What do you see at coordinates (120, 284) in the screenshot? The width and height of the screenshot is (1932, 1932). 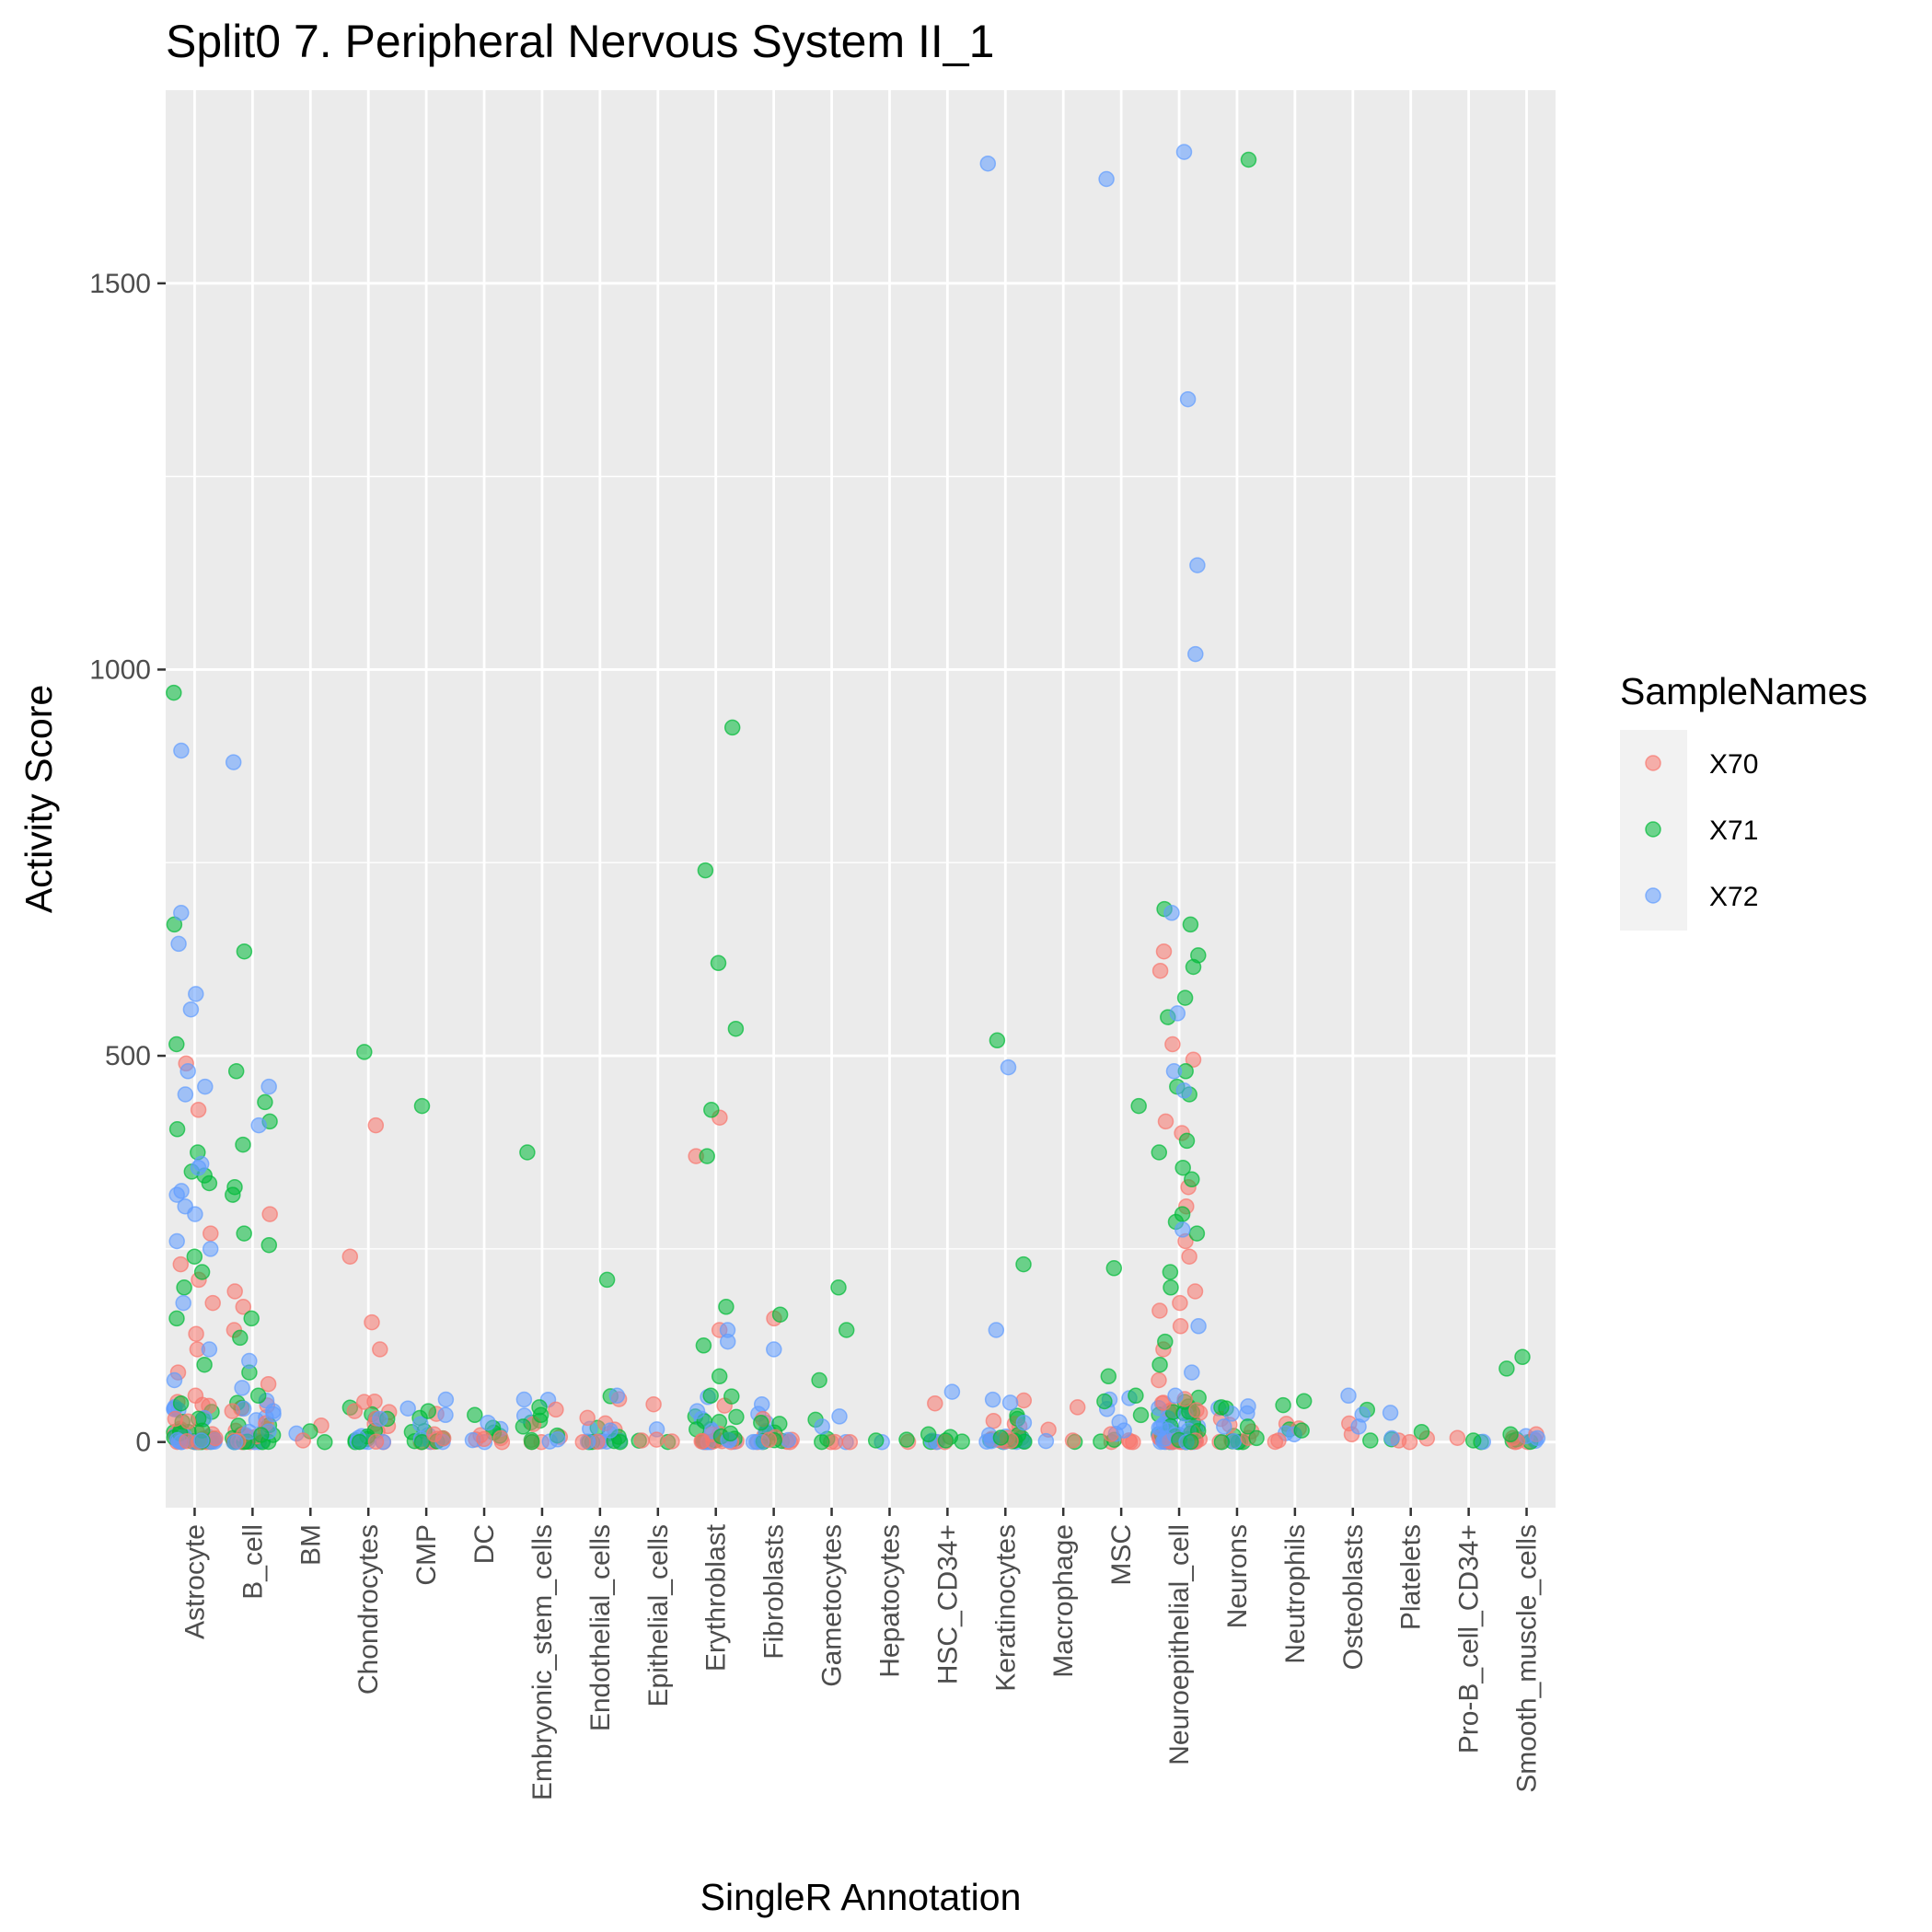 I see `y-tick-label: 1500` at bounding box center [120, 284].